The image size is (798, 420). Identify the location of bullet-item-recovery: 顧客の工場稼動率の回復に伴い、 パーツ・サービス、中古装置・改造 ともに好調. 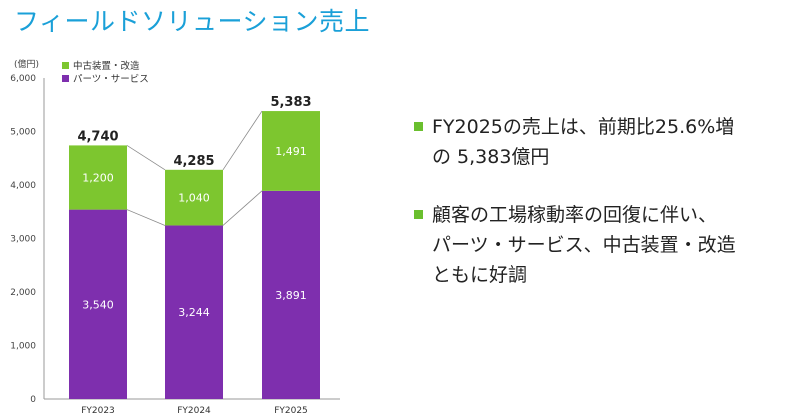
(602, 245).